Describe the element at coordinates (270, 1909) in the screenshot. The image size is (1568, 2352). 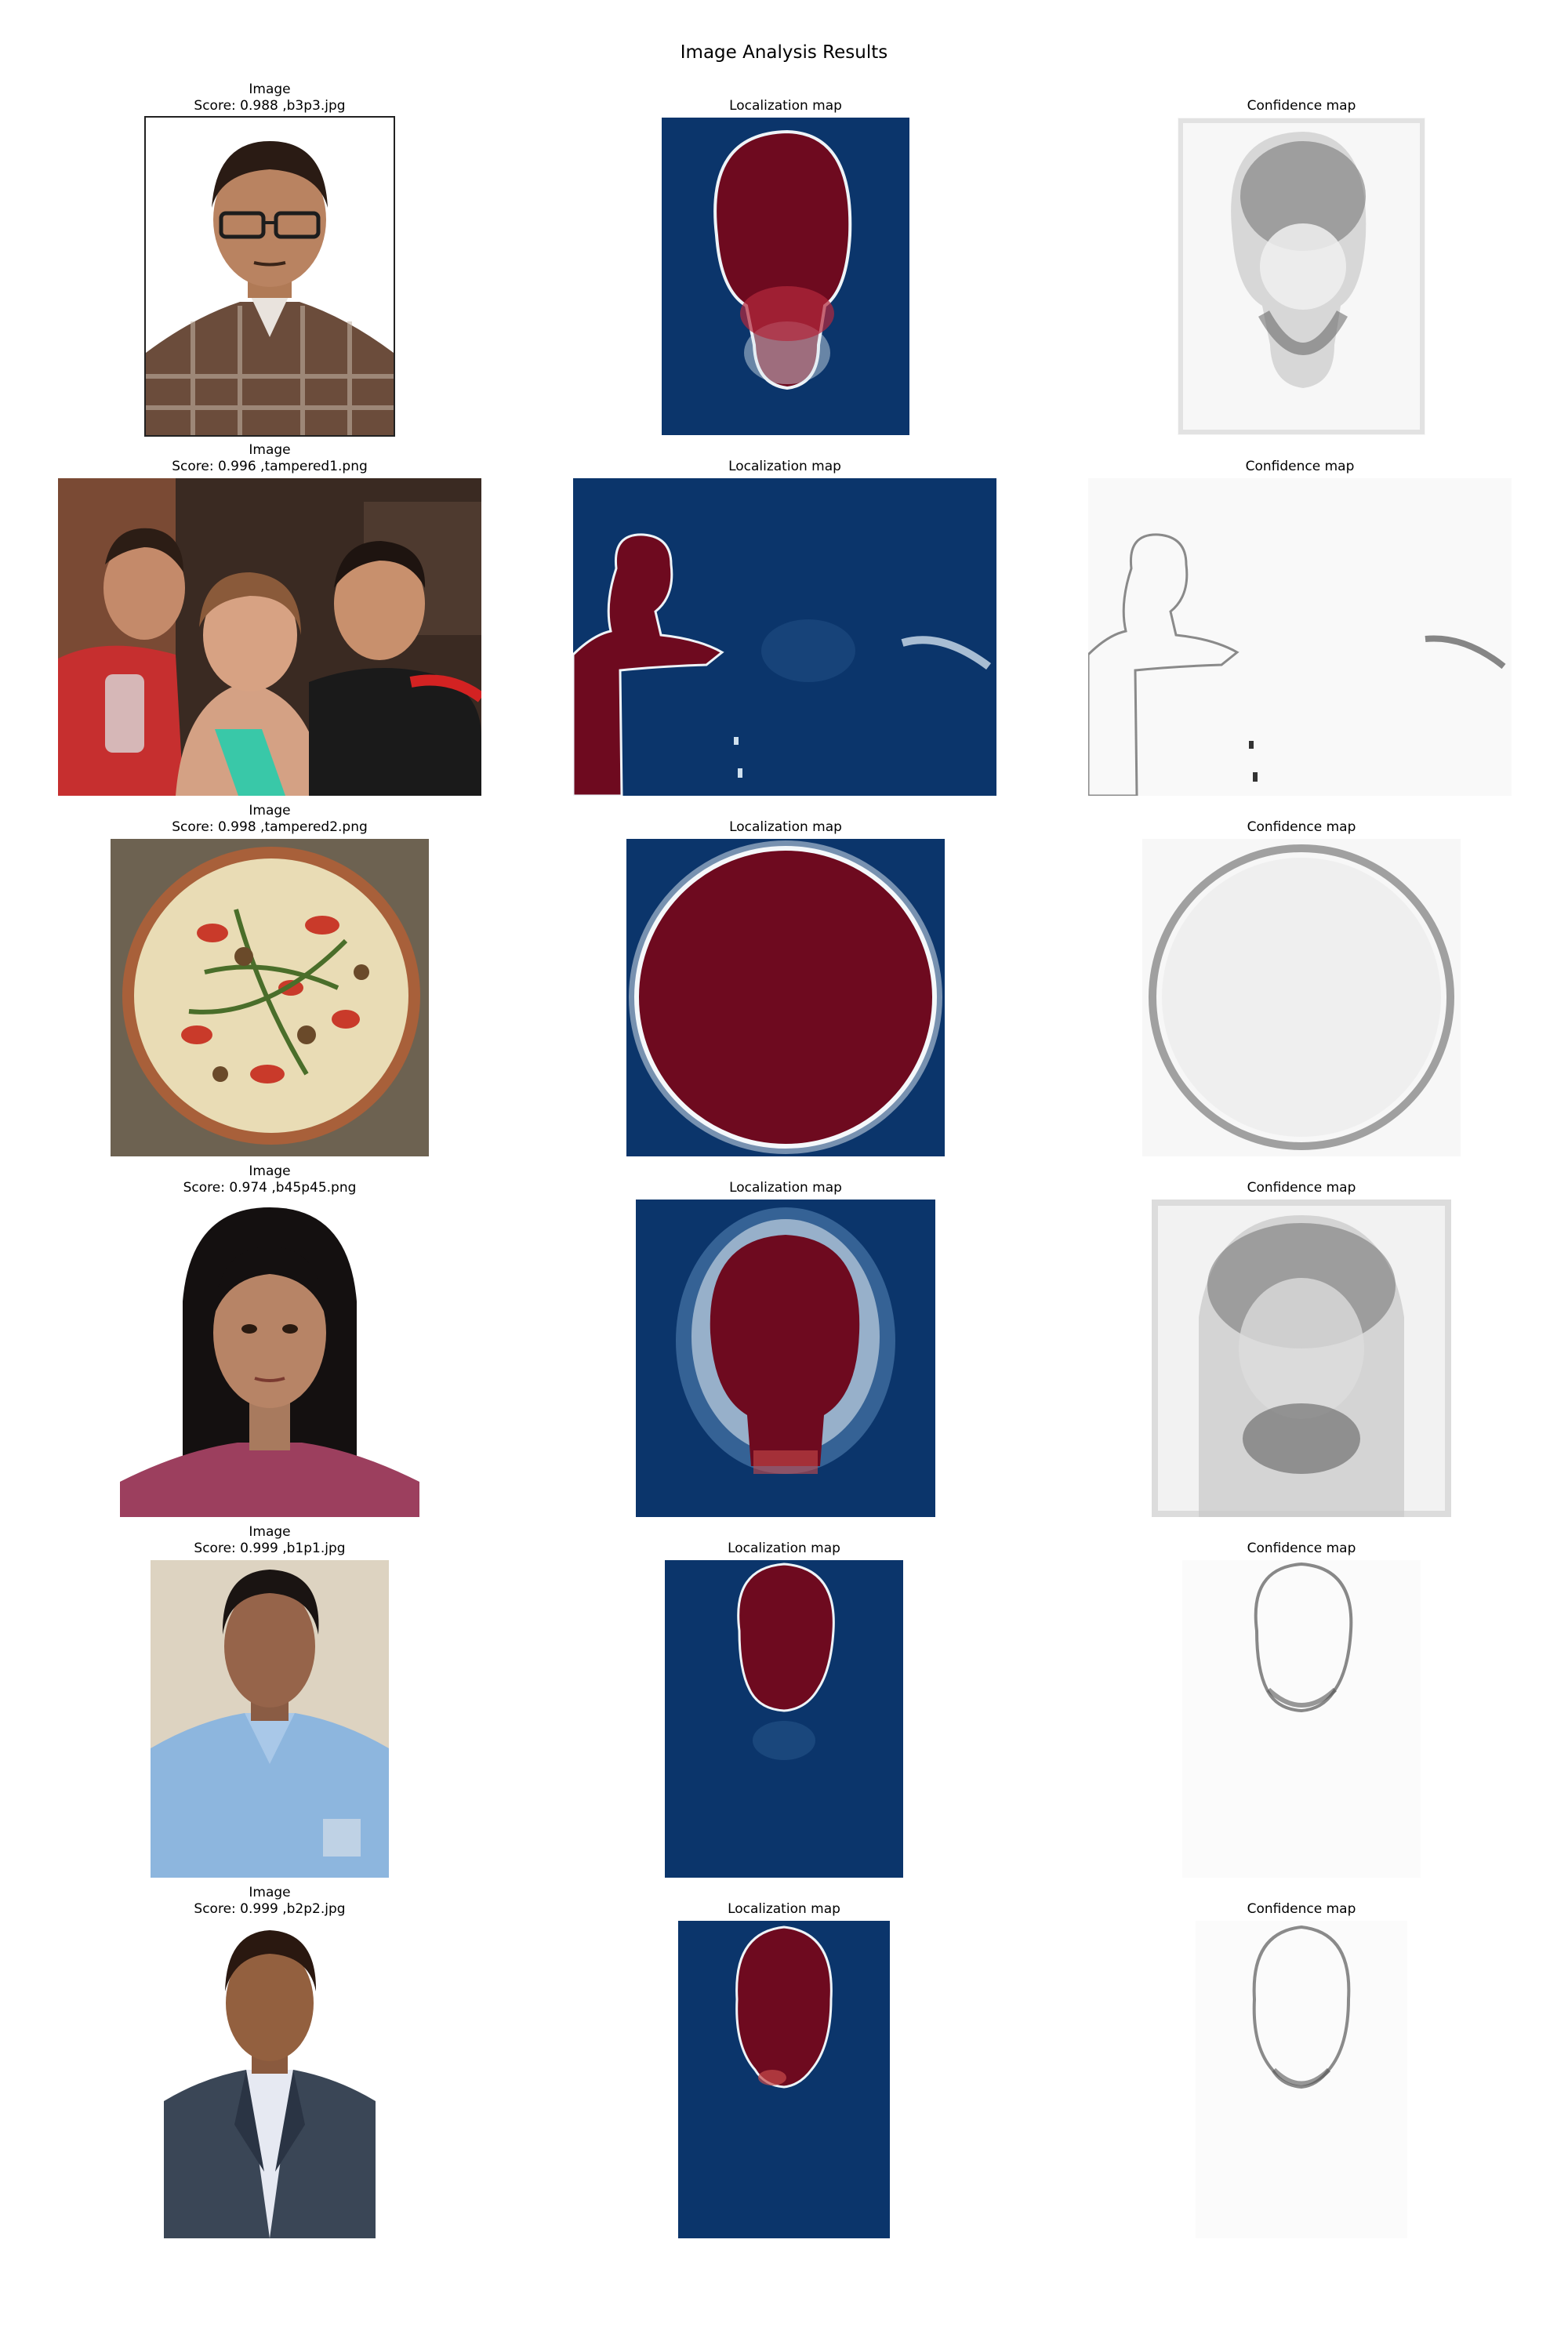
I see `score-label: Score: 0.999 ,b2p2.jpg` at that location.